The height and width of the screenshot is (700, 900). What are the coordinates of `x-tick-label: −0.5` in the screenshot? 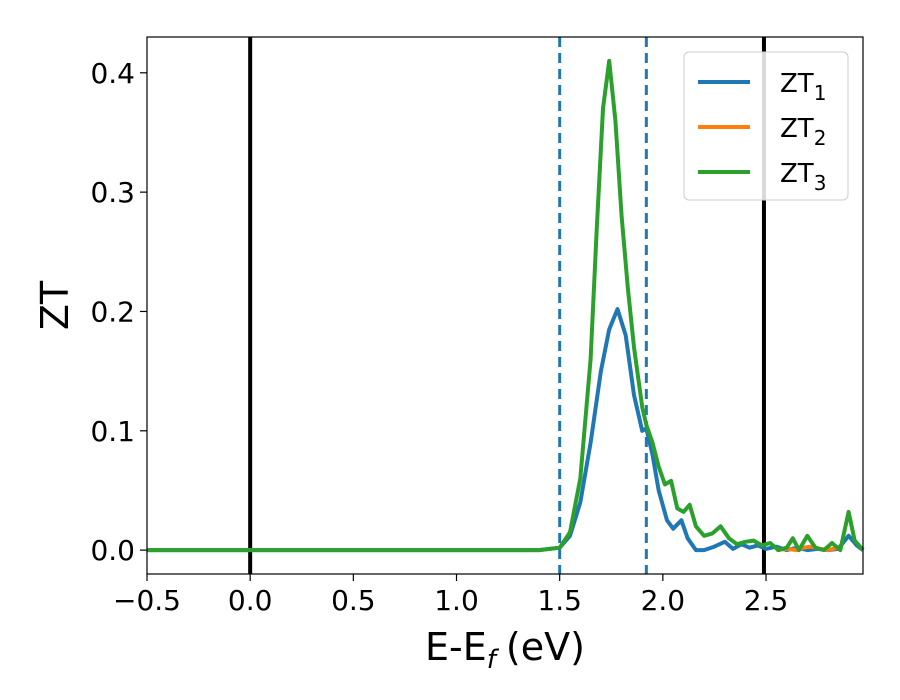 It's located at (147, 600).